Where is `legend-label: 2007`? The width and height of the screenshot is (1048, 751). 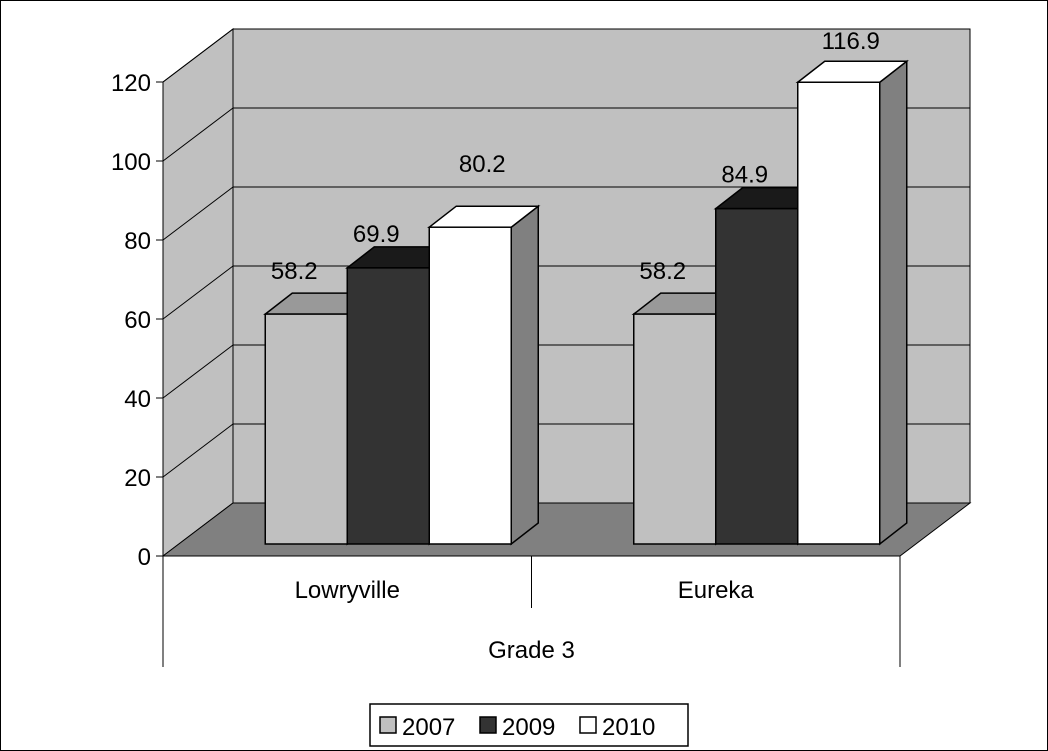 legend-label: 2007 is located at coordinates (428, 727).